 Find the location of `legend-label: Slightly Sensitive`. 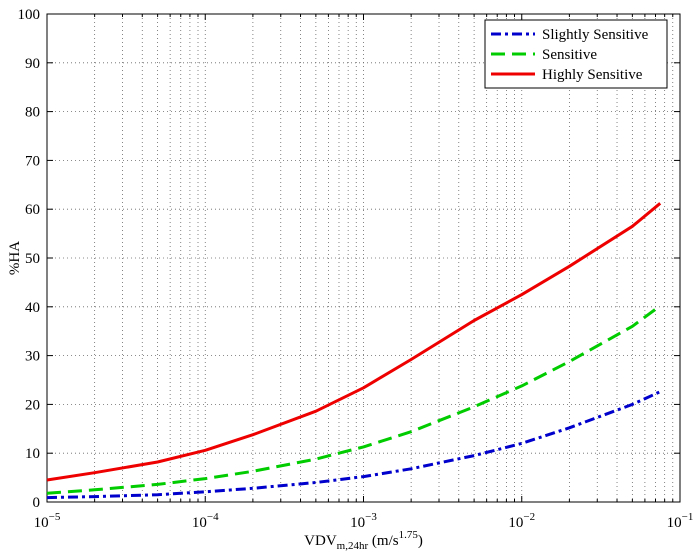

legend-label: Slightly Sensitive is located at coordinates (595, 35).